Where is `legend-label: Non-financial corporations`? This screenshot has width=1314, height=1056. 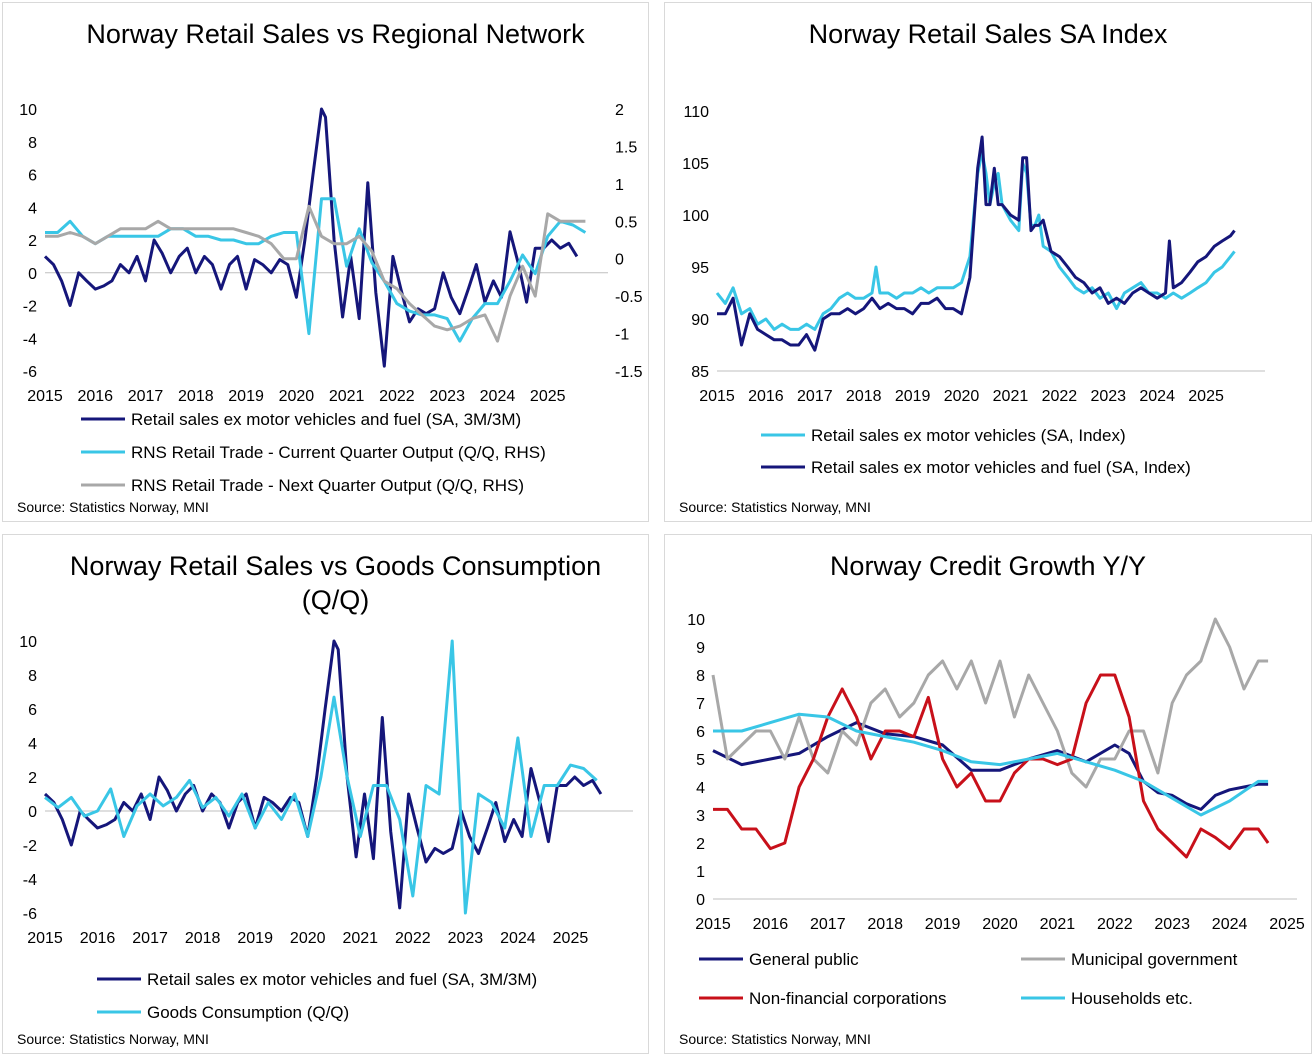 legend-label: Non-financial corporations is located at coordinates (848, 998).